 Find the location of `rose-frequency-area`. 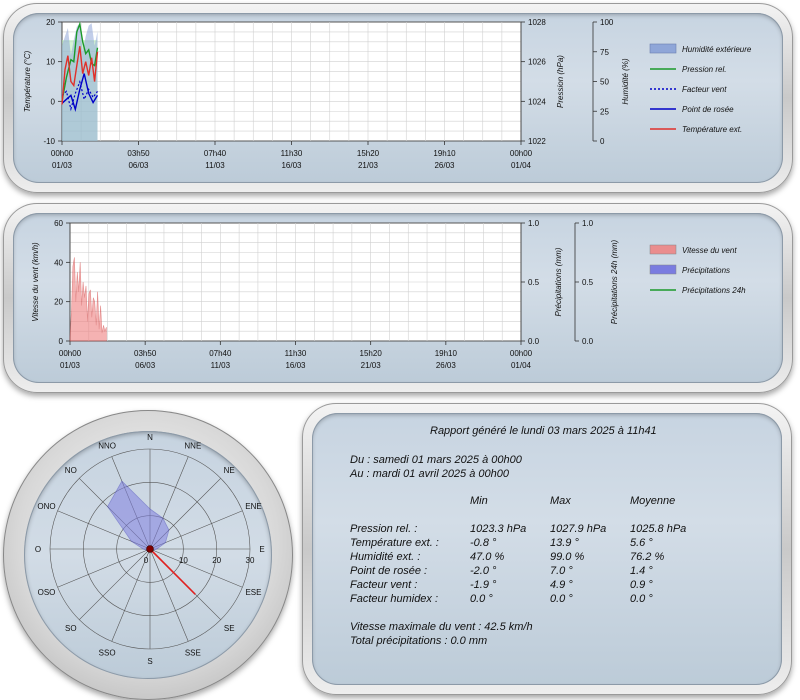

rose-frequency-area is located at coordinates (138, 516).